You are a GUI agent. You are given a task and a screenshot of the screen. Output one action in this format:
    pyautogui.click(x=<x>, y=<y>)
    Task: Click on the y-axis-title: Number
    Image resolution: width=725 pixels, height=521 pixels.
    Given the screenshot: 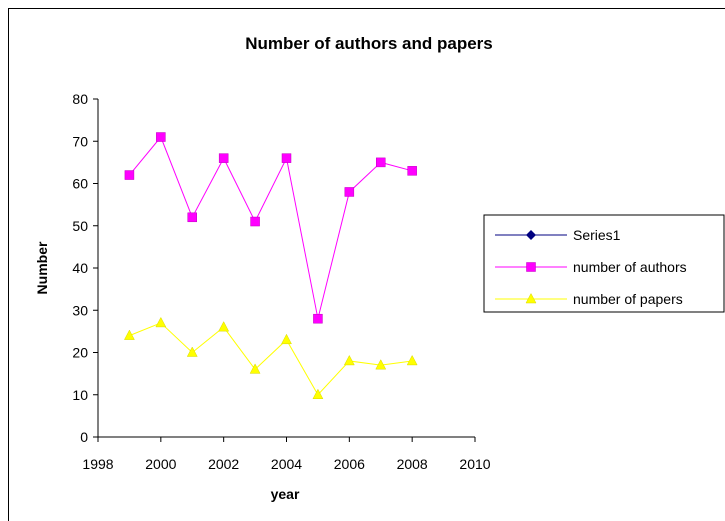 What is the action you would take?
    pyautogui.click(x=42, y=267)
    